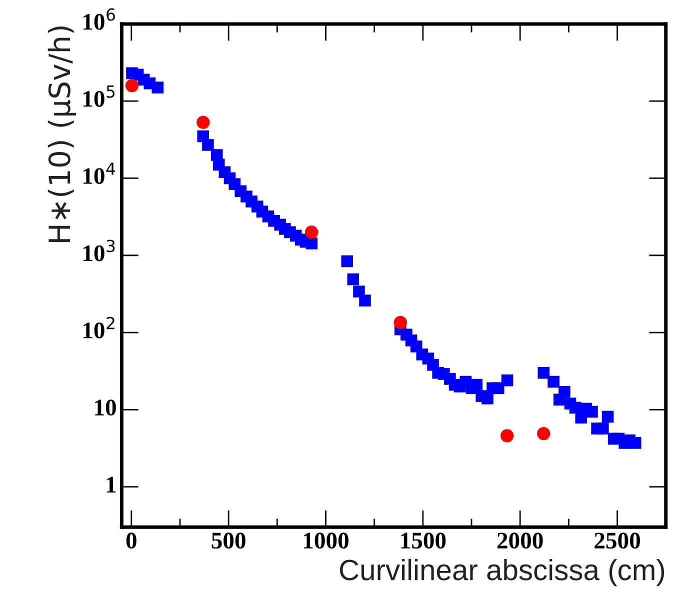  Describe the element at coordinates (131, 540) in the screenshot. I see `x-tick-label: 0` at that location.